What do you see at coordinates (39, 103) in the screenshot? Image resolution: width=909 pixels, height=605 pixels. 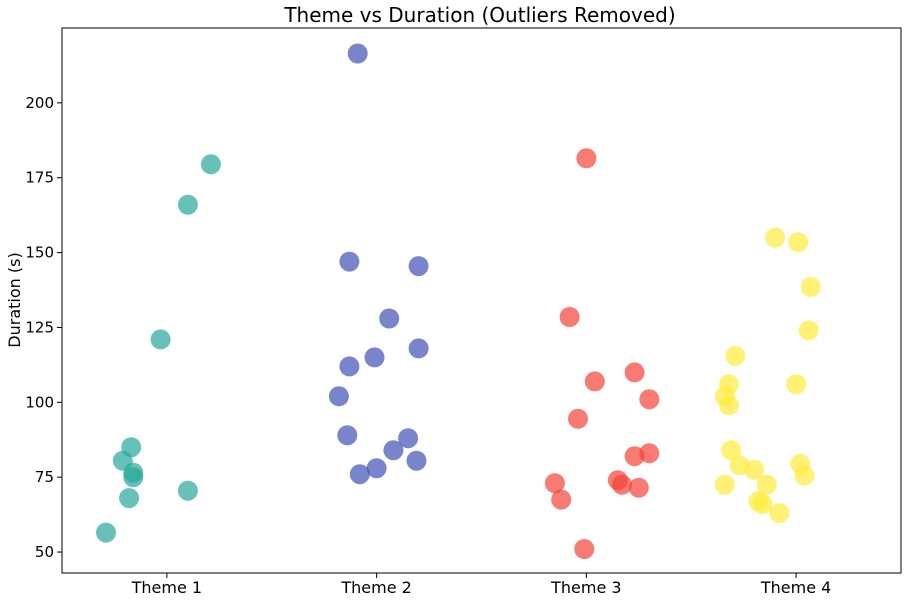 I see `y-tick-label: 200` at bounding box center [39, 103].